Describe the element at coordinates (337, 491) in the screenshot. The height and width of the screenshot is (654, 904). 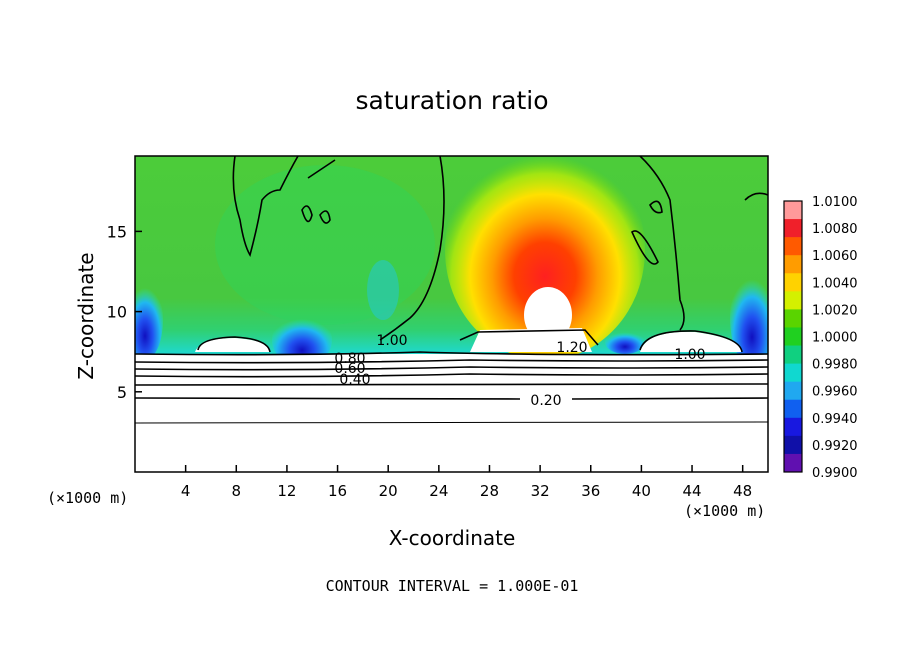
I see `x-tick-label: 16` at that location.